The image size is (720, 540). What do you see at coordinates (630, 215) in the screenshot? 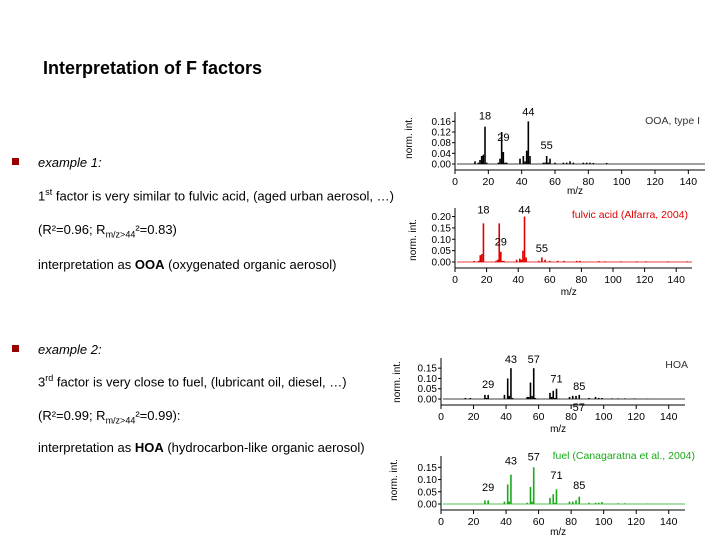
I see `legend-label: fulvic acid (Alfarra, 2004)` at bounding box center [630, 215].